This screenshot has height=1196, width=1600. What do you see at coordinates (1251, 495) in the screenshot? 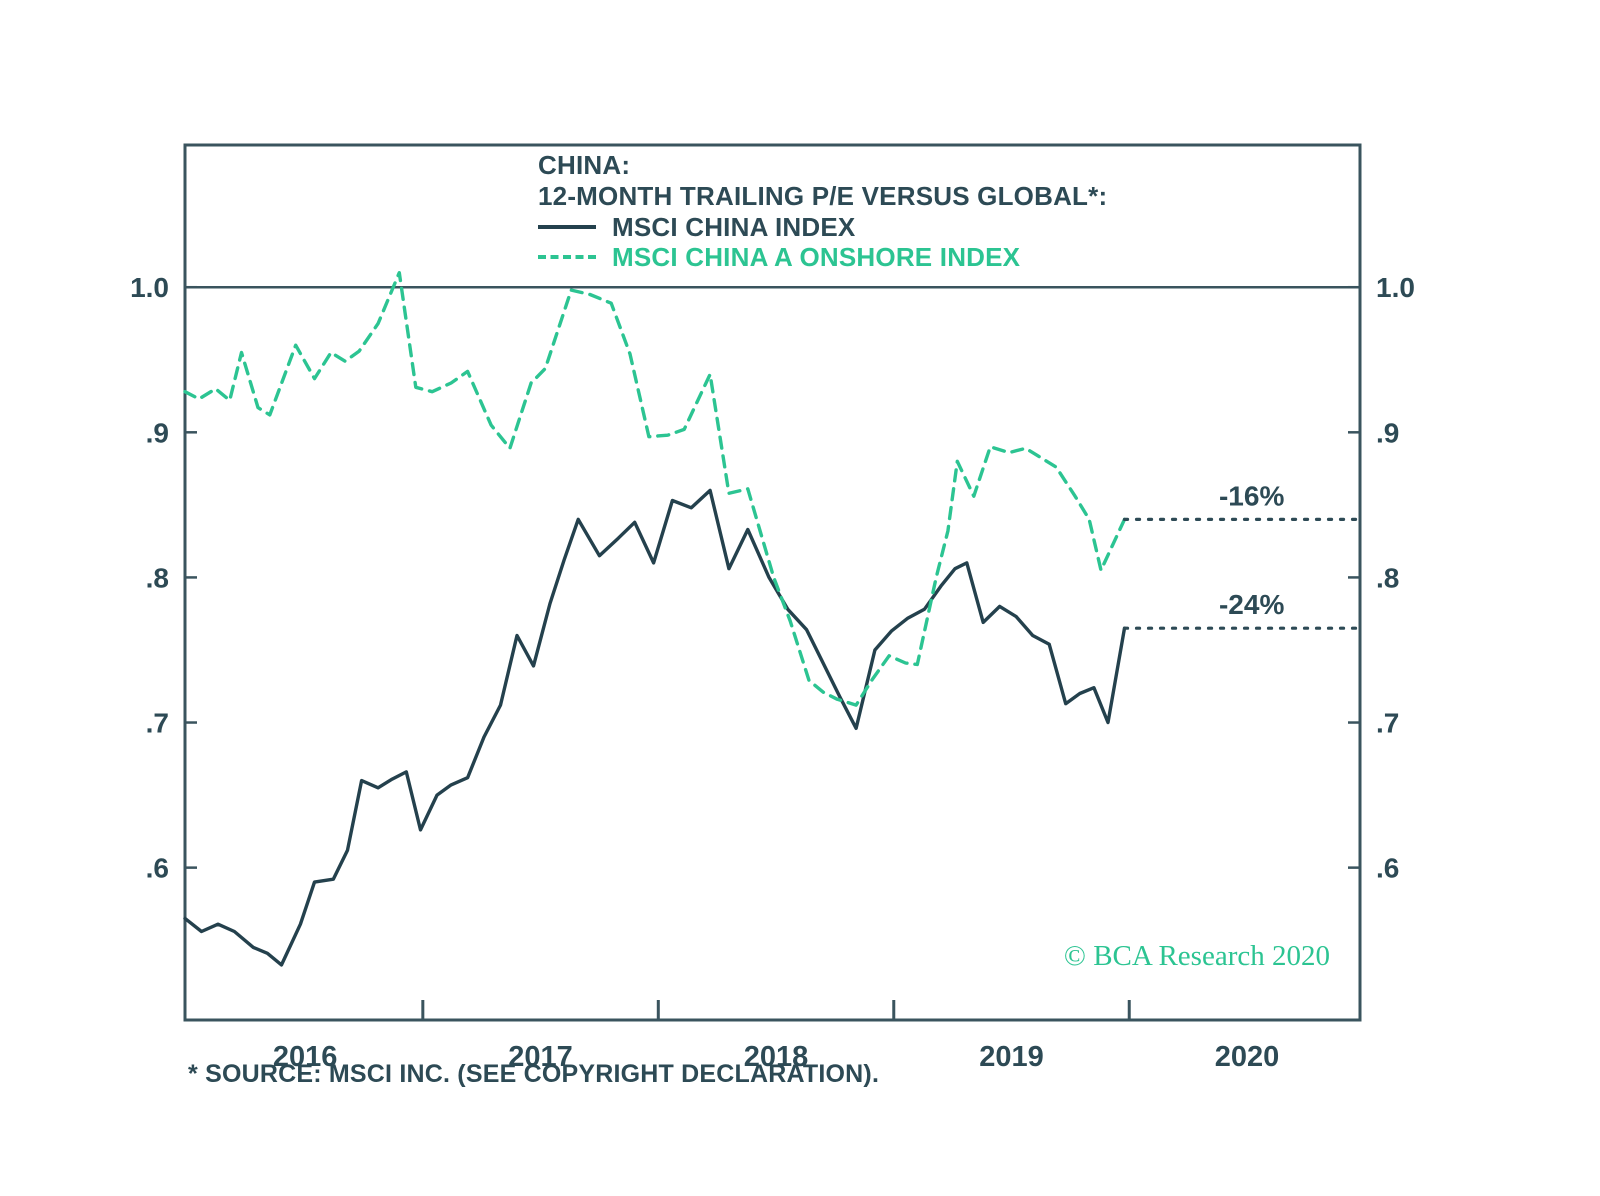
I see `annotation-label: -16%` at bounding box center [1251, 495].